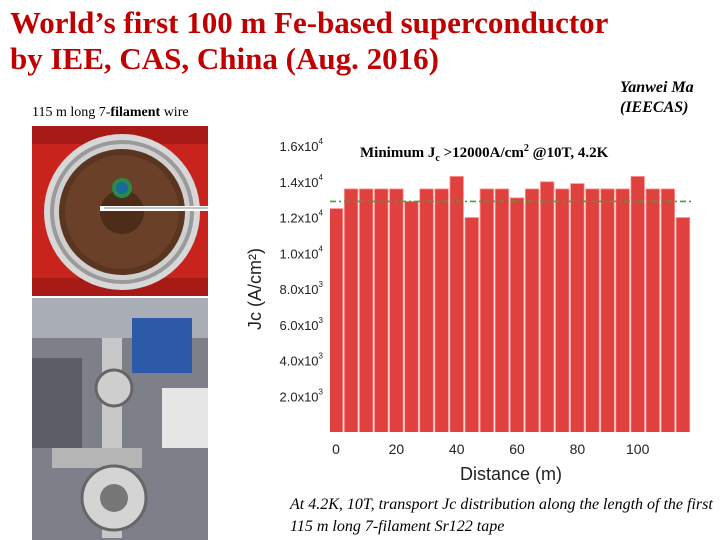 The height and width of the screenshot is (540, 720). What do you see at coordinates (471, 324) in the screenshot?
I see `bar-45m` at bounding box center [471, 324].